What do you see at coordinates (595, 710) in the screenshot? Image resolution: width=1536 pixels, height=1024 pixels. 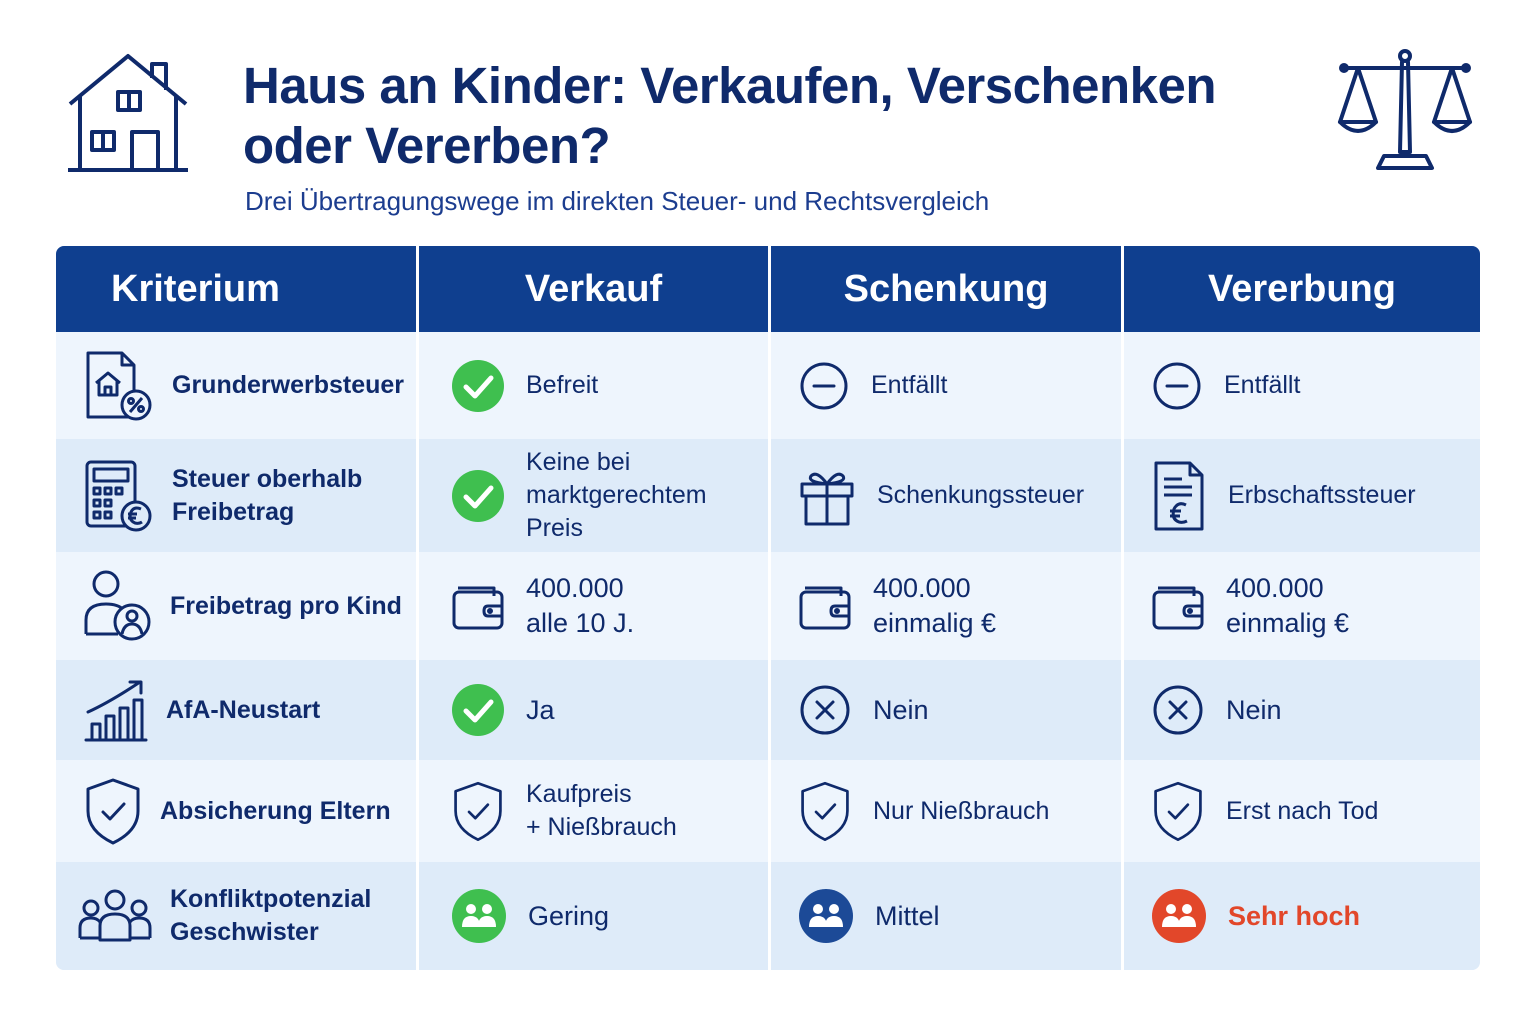 I see `verkauf-cell: Ja` at bounding box center [595, 710].